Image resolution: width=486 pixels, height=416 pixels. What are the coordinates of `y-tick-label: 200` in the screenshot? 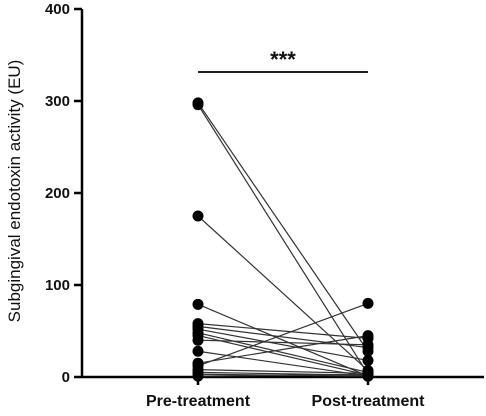 It's located at (57, 193).